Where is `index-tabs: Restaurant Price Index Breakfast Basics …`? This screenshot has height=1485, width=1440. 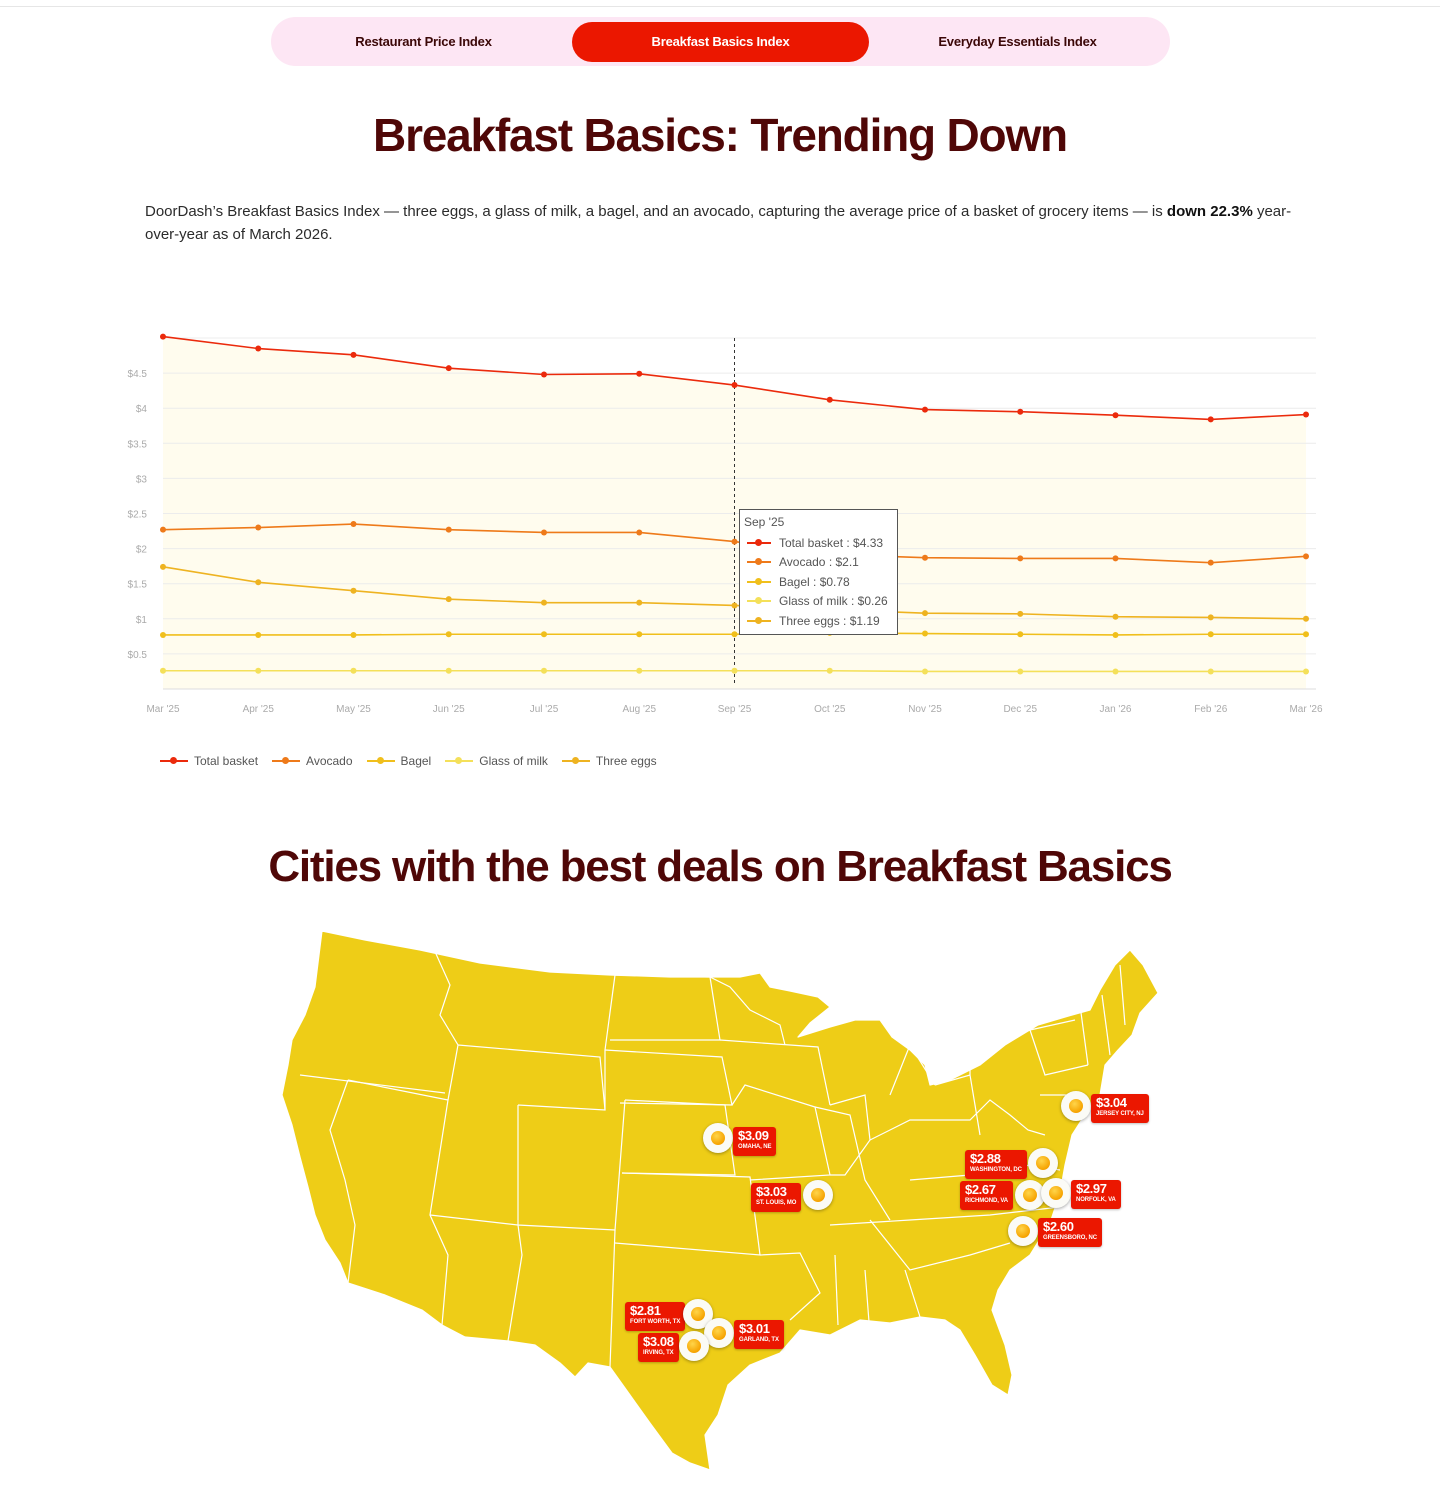
index-tabs: Restaurant Price Index Breakfast Basics … is located at coordinates (720, 41).